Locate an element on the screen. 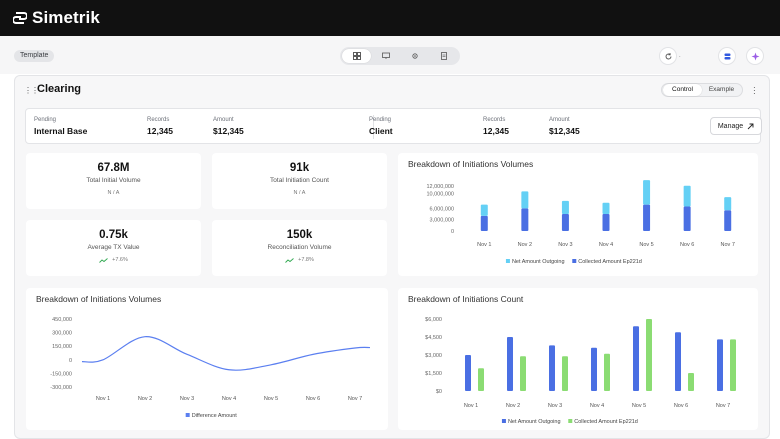  kpi-card-reconciliation-volume: 150k Reconciliation Volume +7.8% is located at coordinates (299, 248).